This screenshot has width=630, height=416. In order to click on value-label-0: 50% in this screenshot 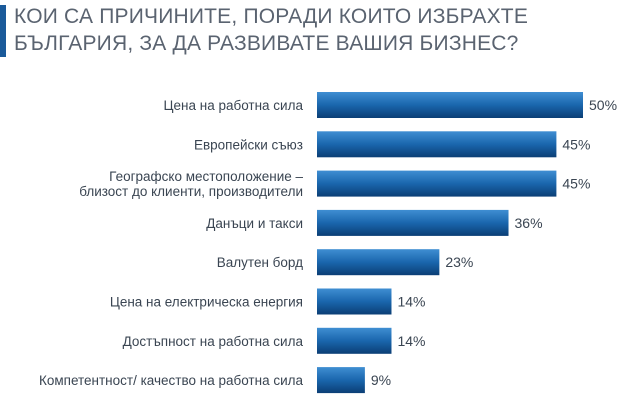, I will do `click(603, 105)`.